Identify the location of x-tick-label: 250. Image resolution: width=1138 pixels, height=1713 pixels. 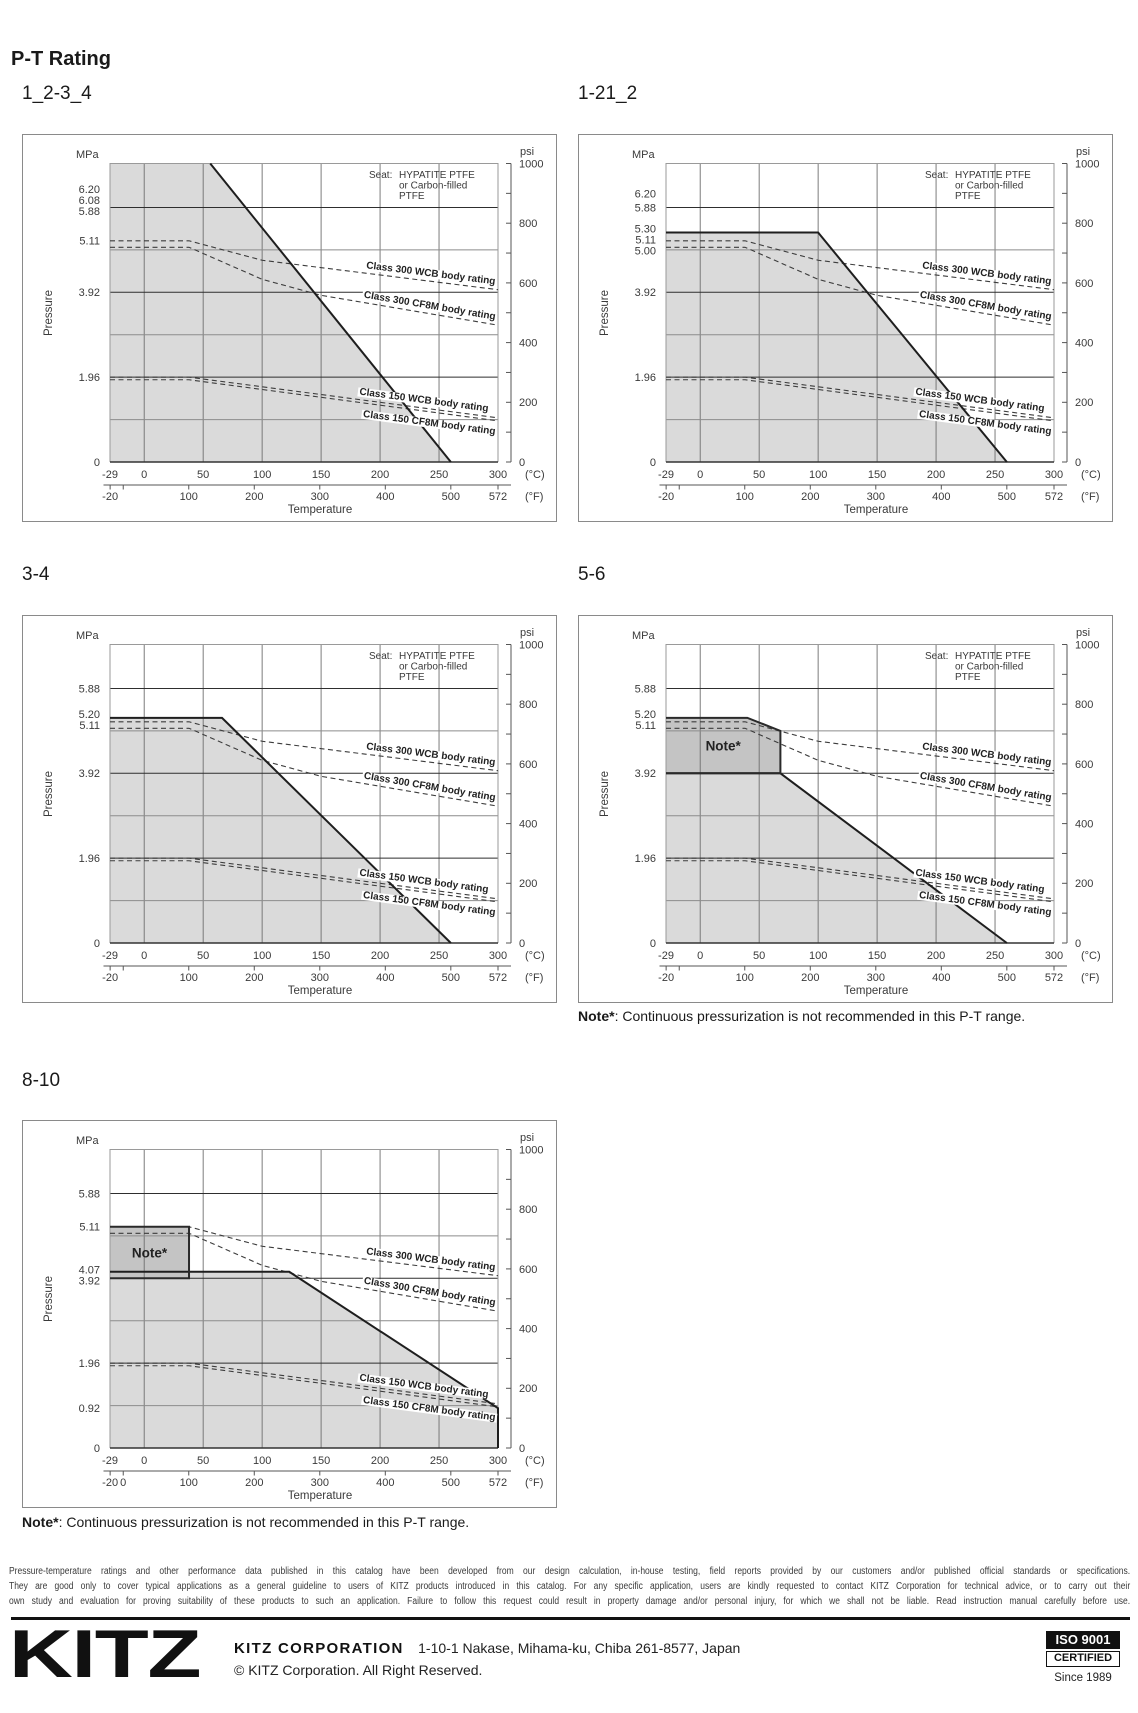
(994, 956).